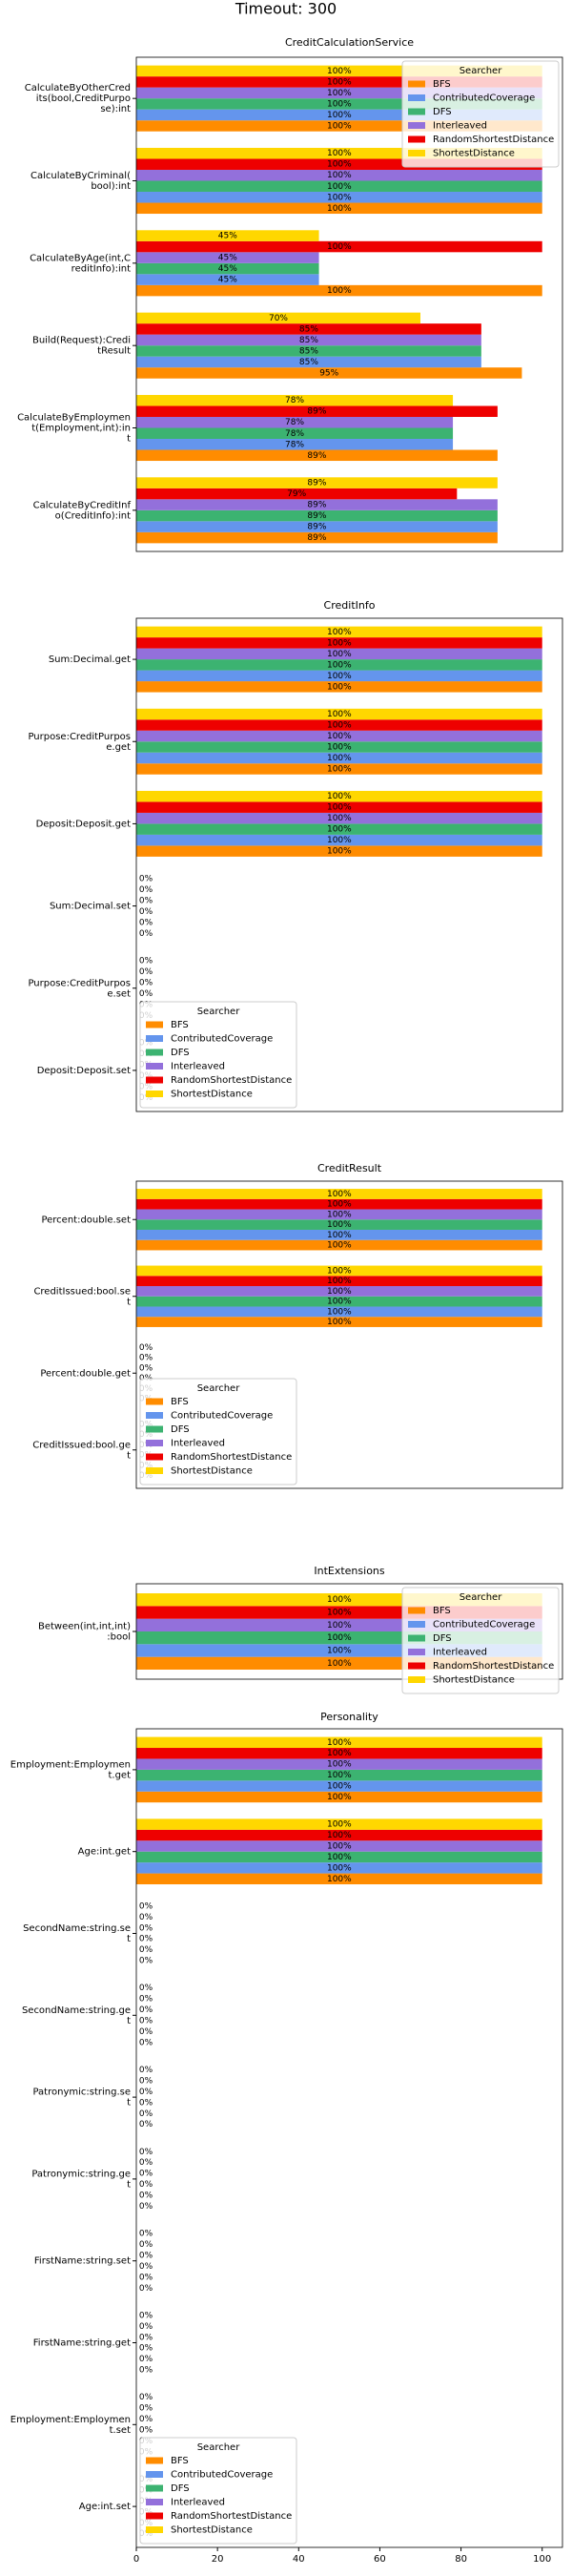 Image resolution: width=572 pixels, height=2576 pixels. I want to click on y-tick-label: Deposit:Deposit.set, so click(84, 1071).